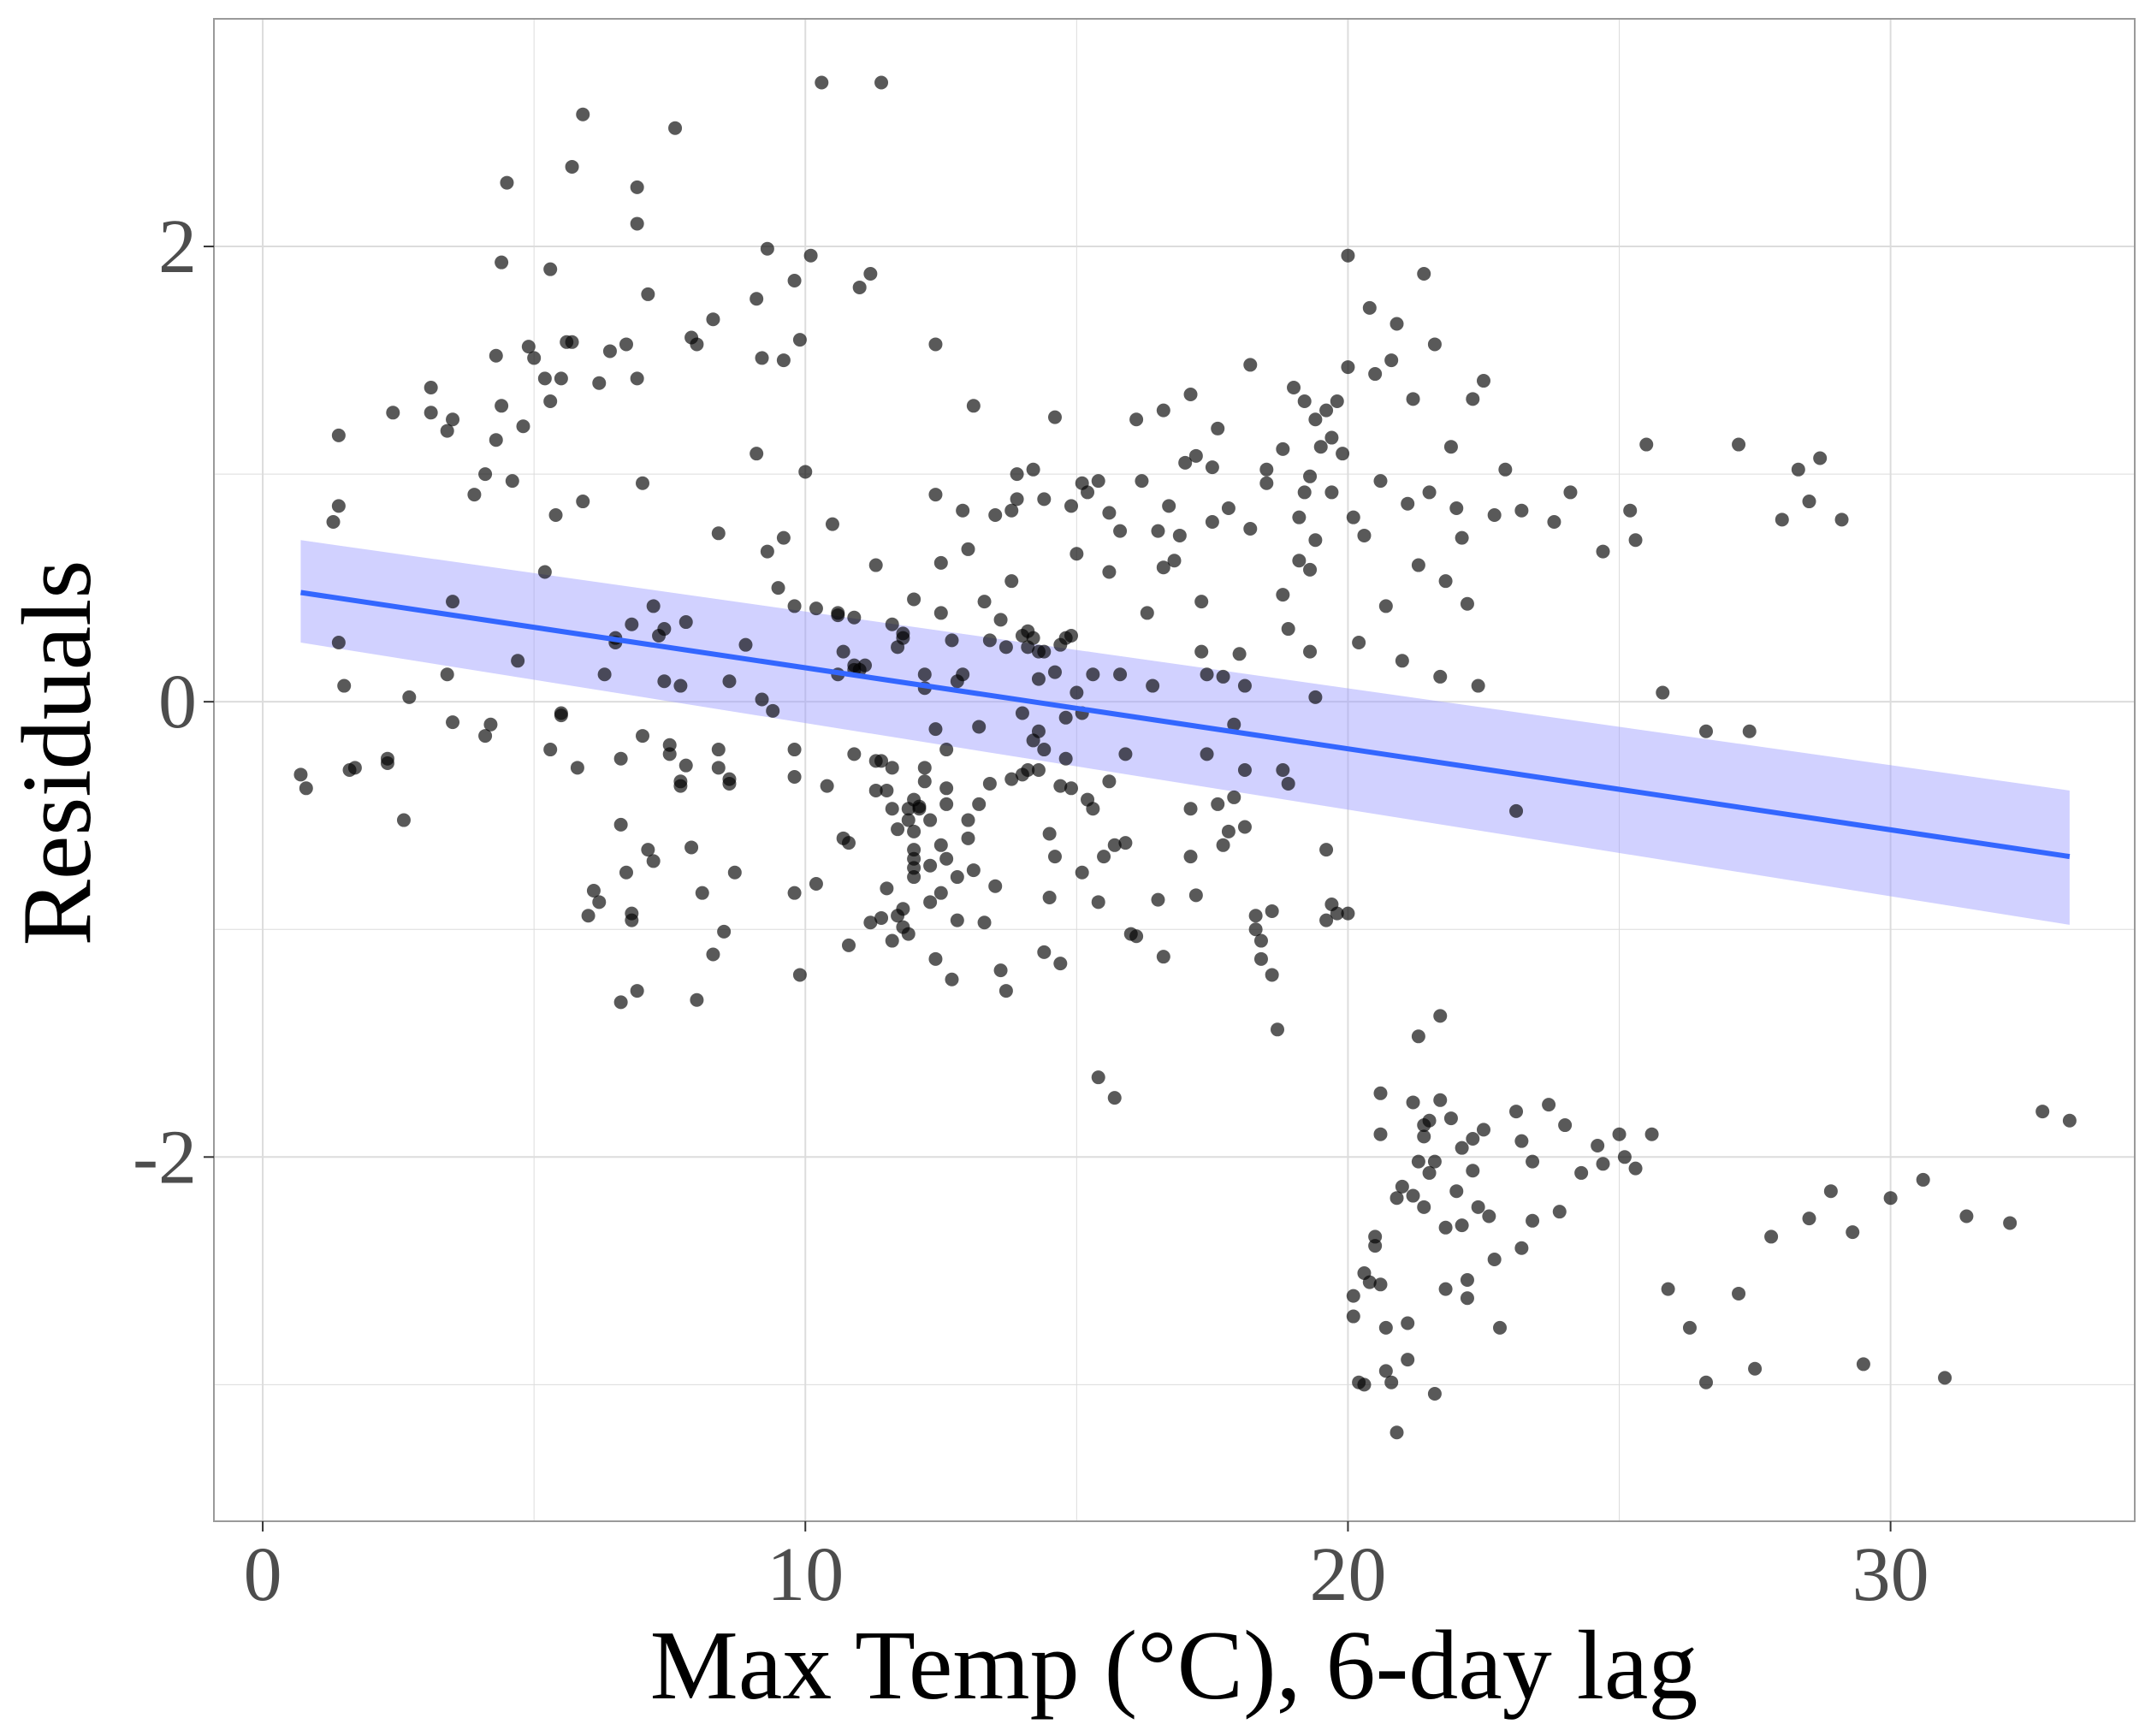  I want to click on x-tick-label: 10, so click(806, 1575).